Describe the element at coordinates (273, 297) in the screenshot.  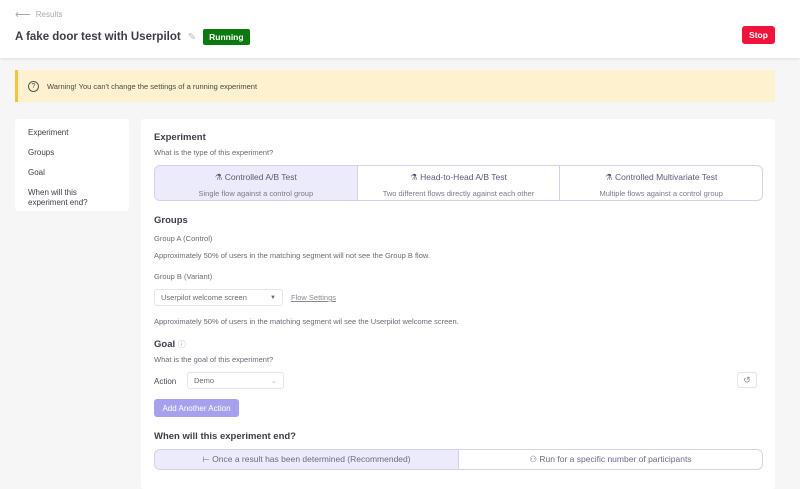
I see `caret-down-icon: ▼` at that location.